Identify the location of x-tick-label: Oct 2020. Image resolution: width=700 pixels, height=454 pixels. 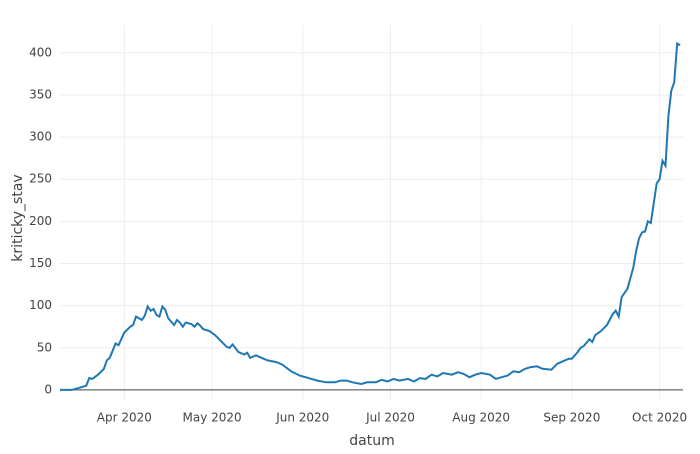
(659, 418).